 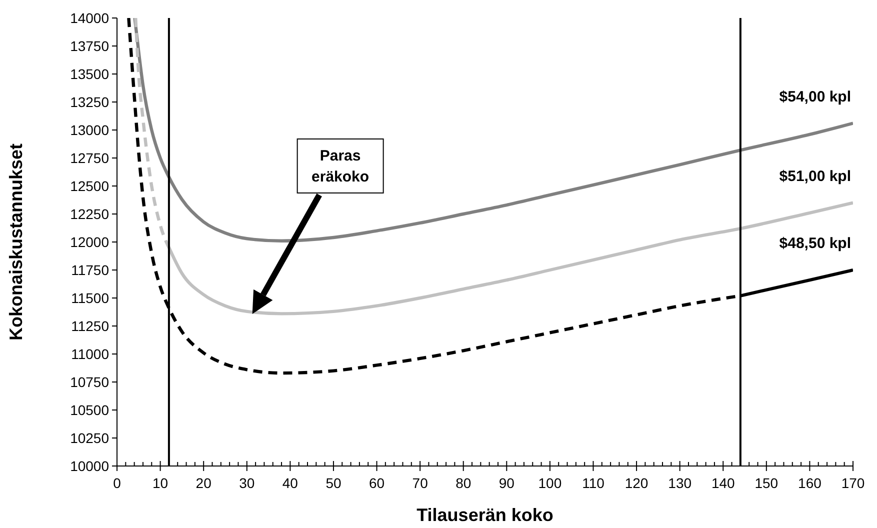 What do you see at coordinates (90, 186) in the screenshot?
I see `y-tick-label: 12500` at bounding box center [90, 186].